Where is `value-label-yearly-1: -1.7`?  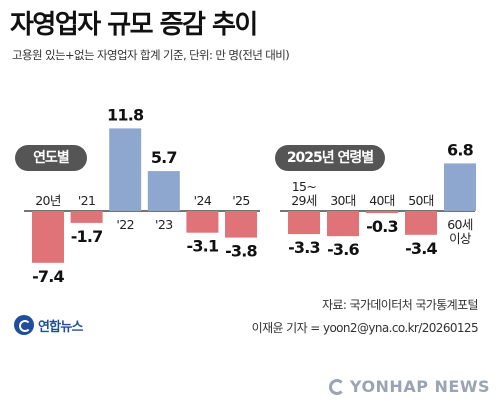 value-label-yearly-1: -1.7 is located at coordinates (87, 236).